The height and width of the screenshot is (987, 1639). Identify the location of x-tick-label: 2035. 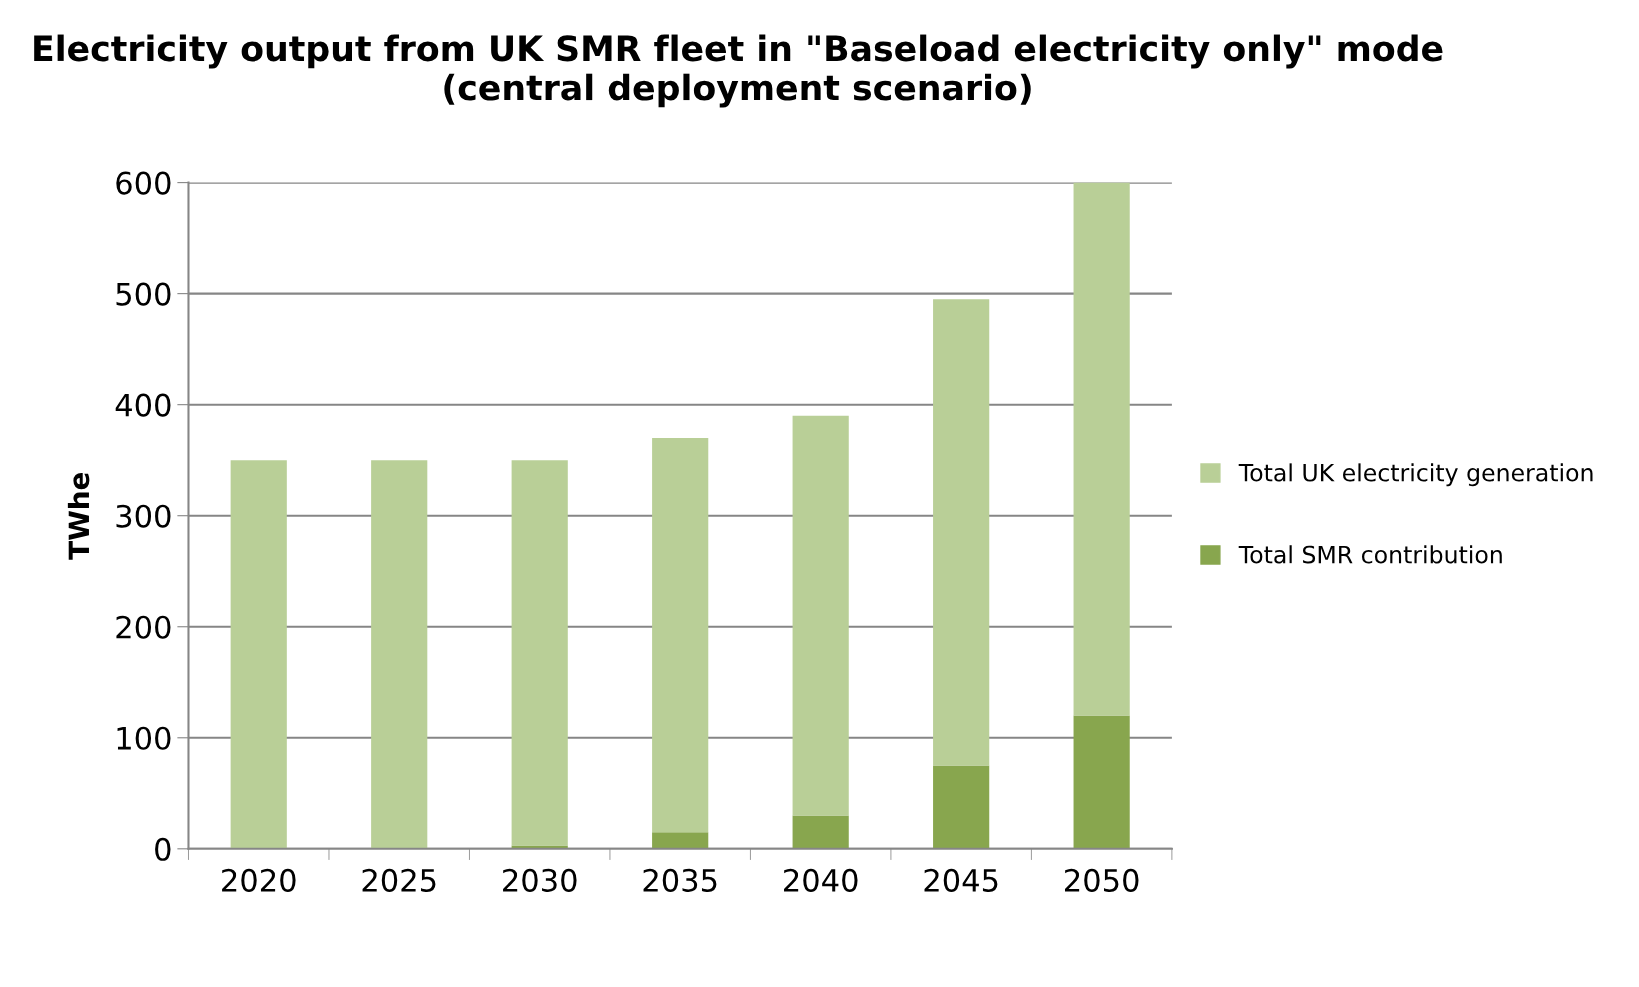
(680, 880).